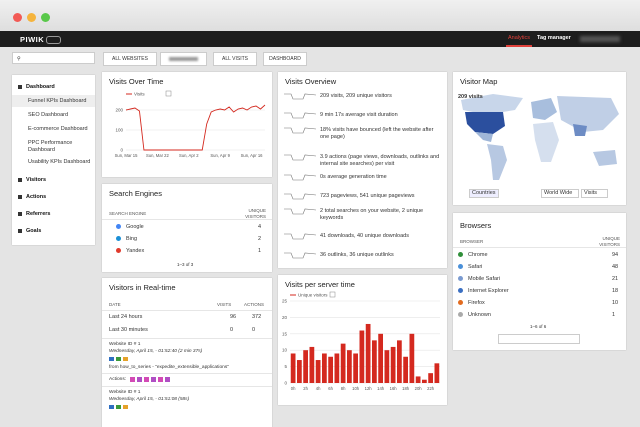 The image size is (640, 427). I want to click on window-chrome, so click(320, 15).